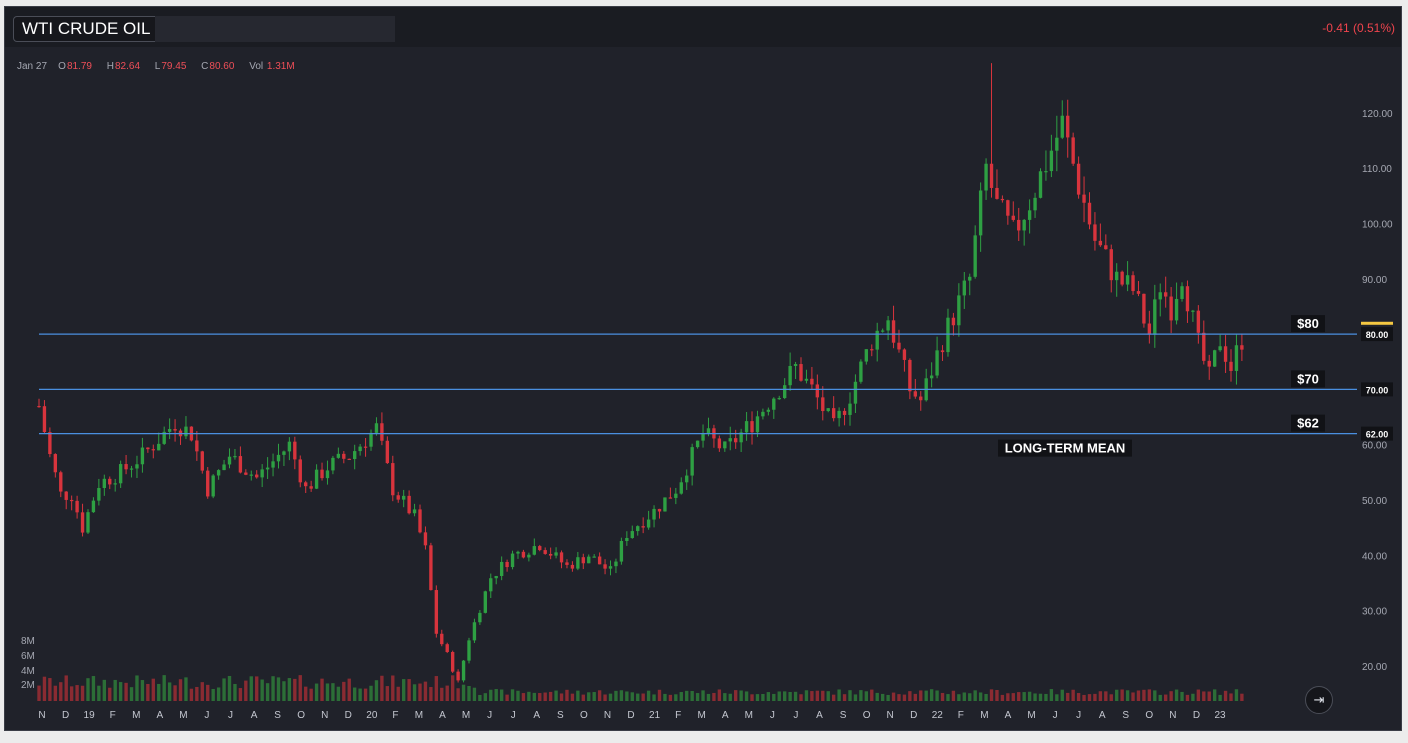 This screenshot has width=1408, height=743. What do you see at coordinates (1377, 225) in the screenshot?
I see `y-tick-label: 100.00` at bounding box center [1377, 225].